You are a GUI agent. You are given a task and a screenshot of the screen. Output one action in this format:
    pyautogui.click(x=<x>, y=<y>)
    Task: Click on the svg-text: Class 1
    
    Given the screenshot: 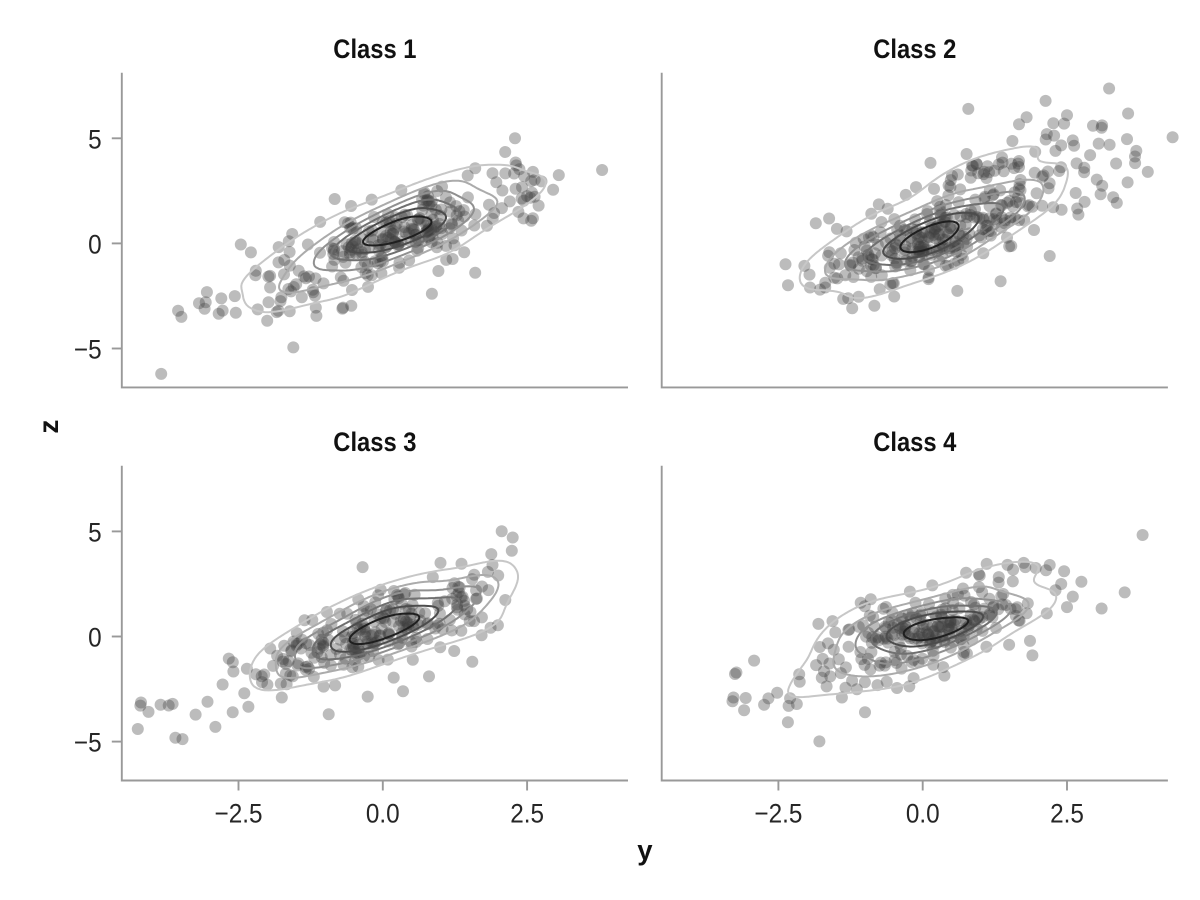 What is the action you would take?
    pyautogui.click(x=374, y=49)
    